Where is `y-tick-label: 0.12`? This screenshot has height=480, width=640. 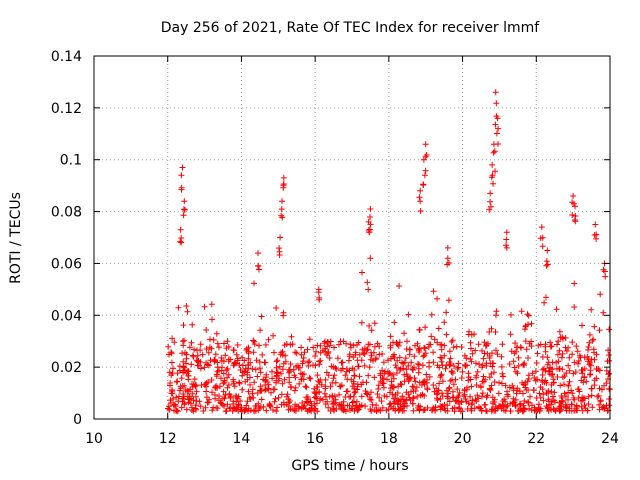 y-tick-label: 0.12 is located at coordinates (66, 109).